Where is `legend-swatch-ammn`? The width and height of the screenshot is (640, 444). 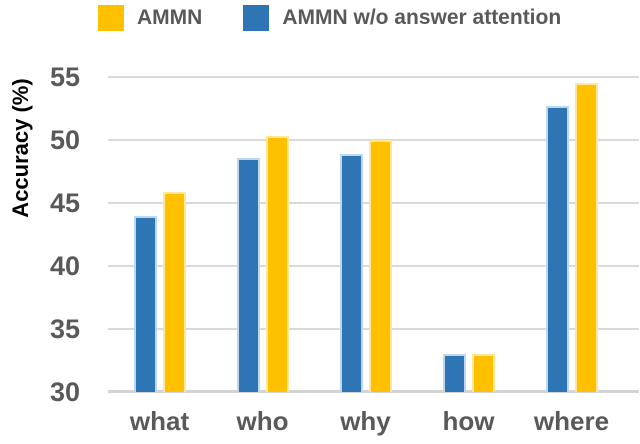
legend-swatch-ammn is located at coordinates (111, 18).